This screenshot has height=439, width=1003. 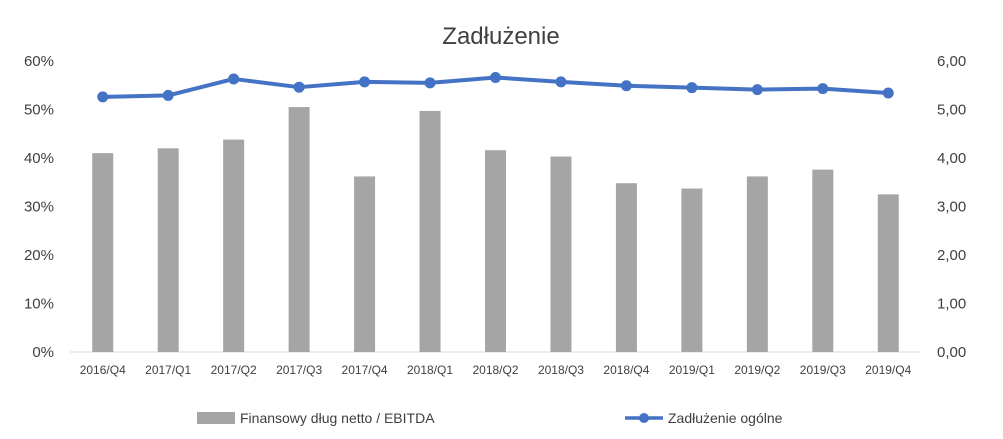 I want to click on right-tick-label: 6,00, so click(x=951, y=61).